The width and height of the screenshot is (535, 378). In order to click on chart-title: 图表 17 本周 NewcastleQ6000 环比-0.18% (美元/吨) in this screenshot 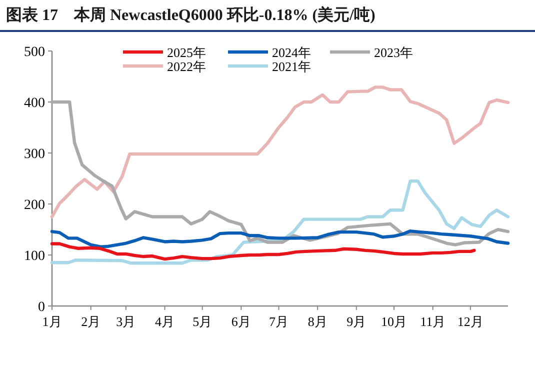, I will do `click(191, 14)`.